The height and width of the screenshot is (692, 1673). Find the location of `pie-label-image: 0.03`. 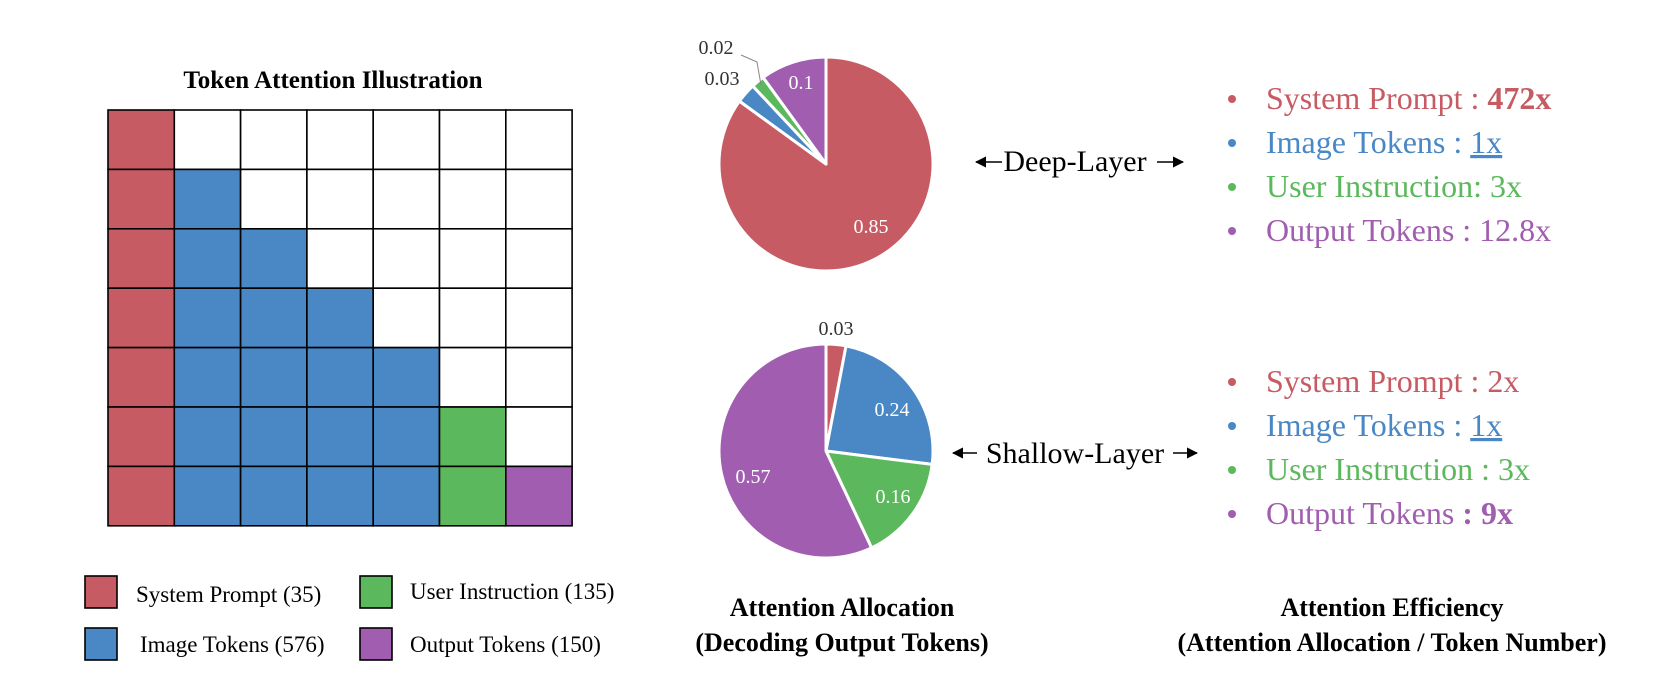

pie-label-image: 0.03 is located at coordinates (722, 79).